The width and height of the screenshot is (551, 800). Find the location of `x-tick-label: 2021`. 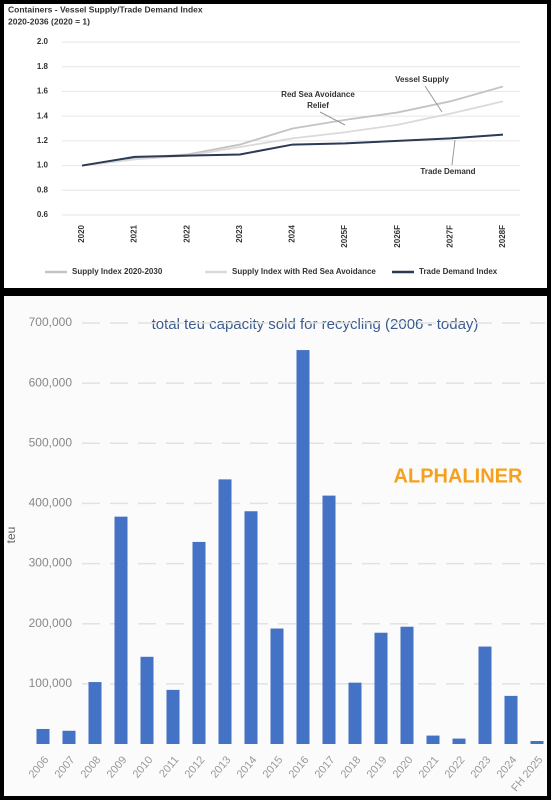

x-tick-label: 2021 is located at coordinates (134, 233).